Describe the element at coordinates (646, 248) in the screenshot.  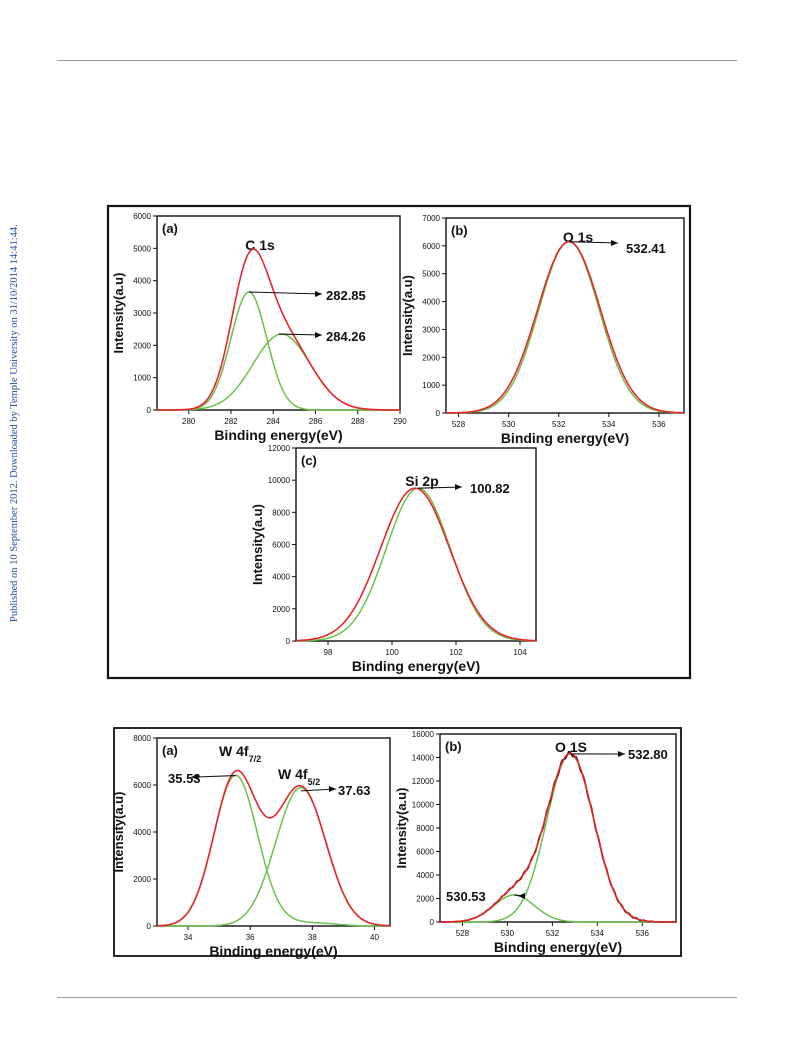
I see `annotation-value: 532.41` at that location.